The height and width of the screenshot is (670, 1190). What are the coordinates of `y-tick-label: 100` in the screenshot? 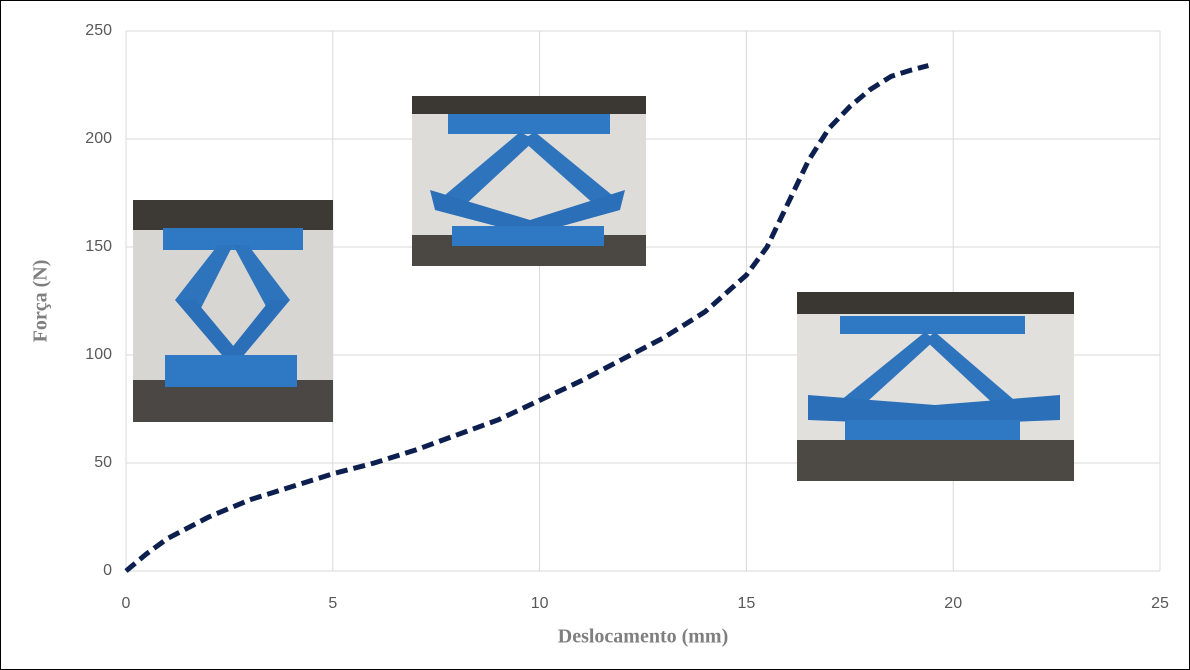 It's located at (98, 354).